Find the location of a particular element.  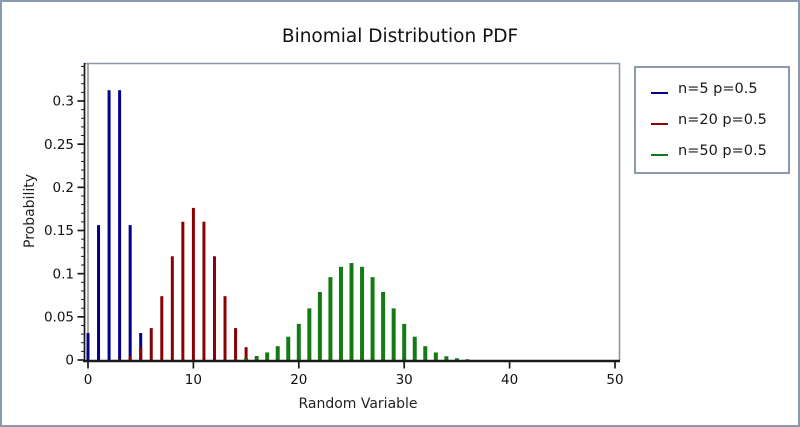

y-tick-label: 0.2 is located at coordinates (63, 188).